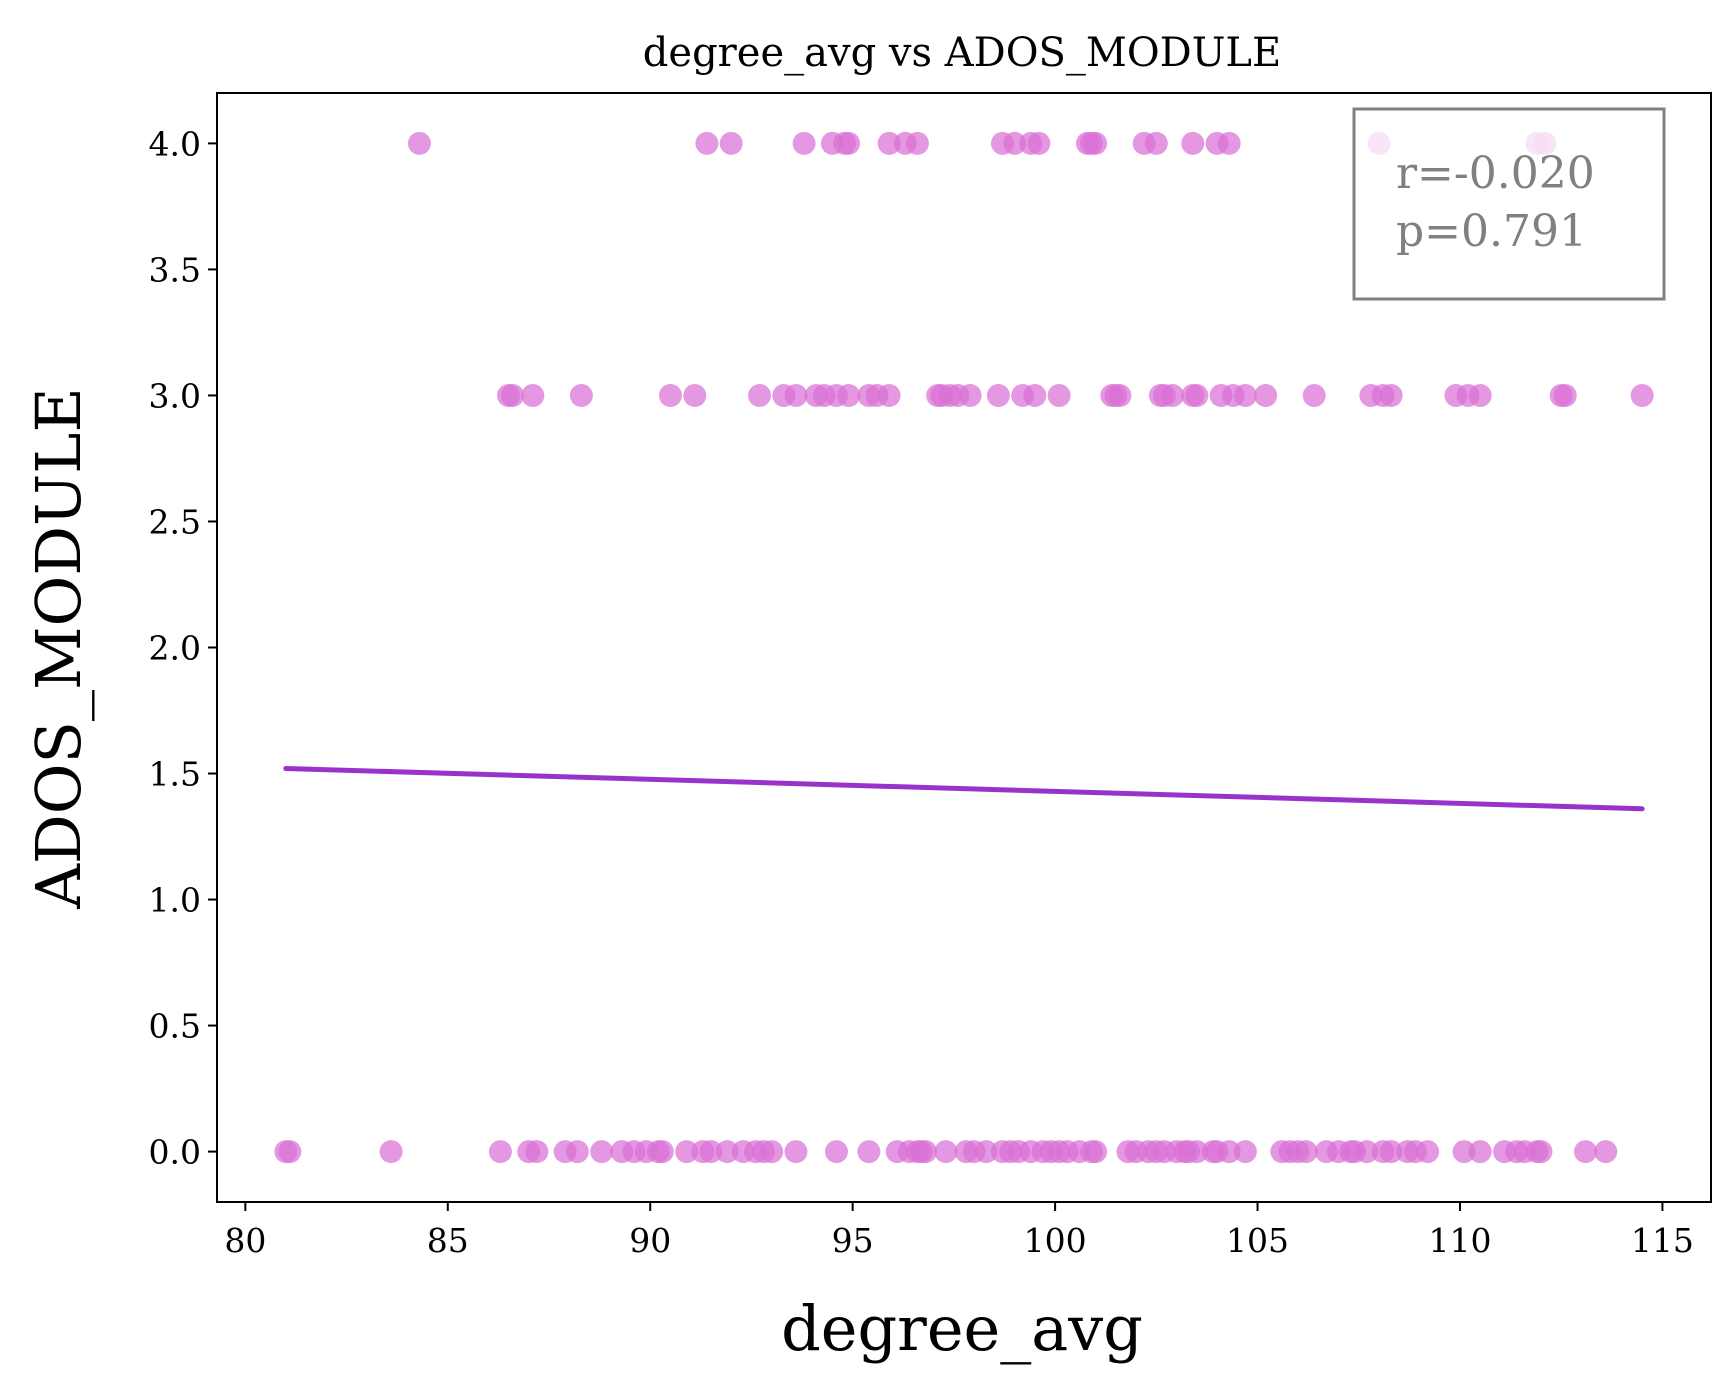  What do you see at coordinates (1055, 1240) in the screenshot?
I see `x-tick-label: 100` at bounding box center [1055, 1240].